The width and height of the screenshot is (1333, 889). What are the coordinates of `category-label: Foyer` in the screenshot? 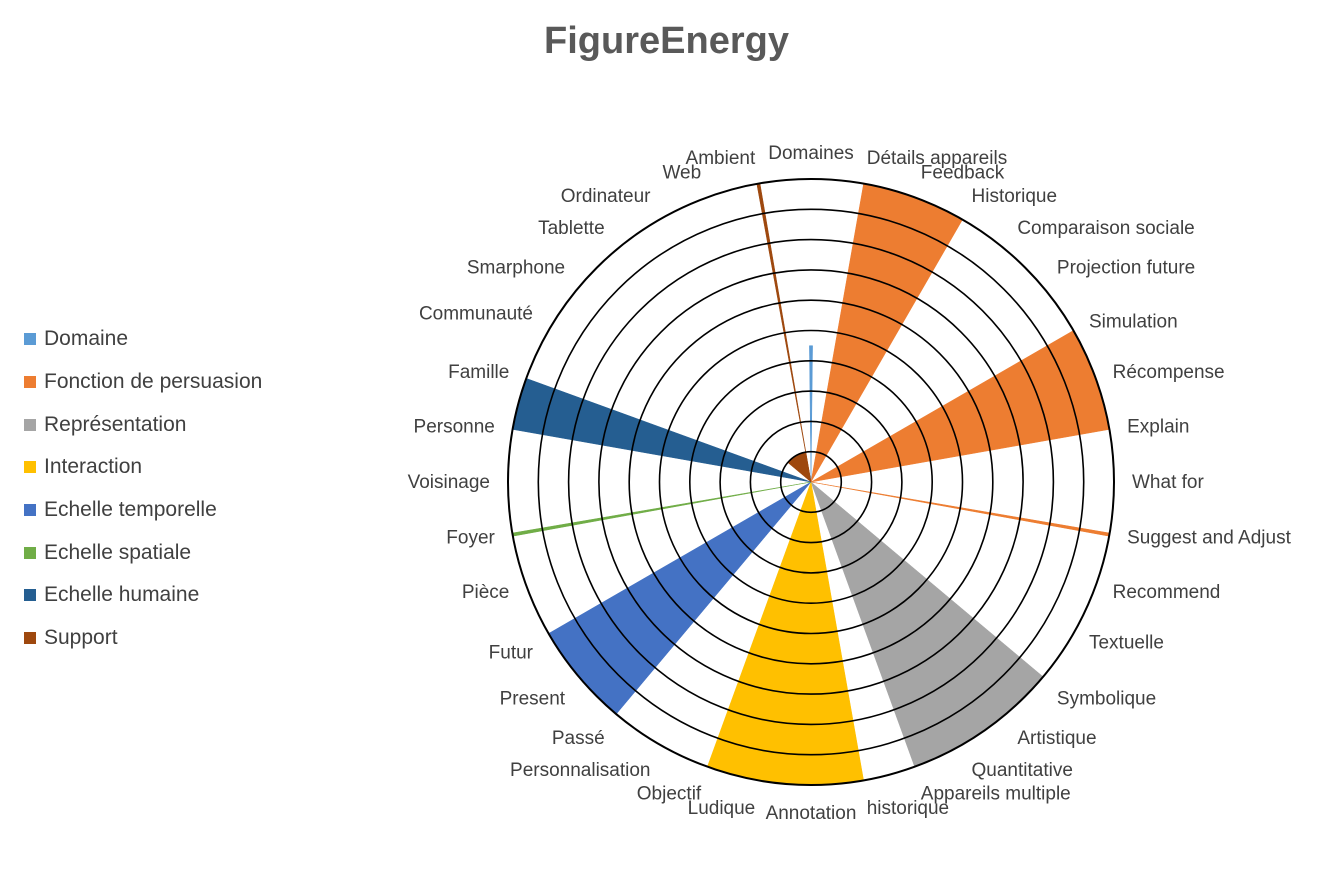 It's located at (470, 538).